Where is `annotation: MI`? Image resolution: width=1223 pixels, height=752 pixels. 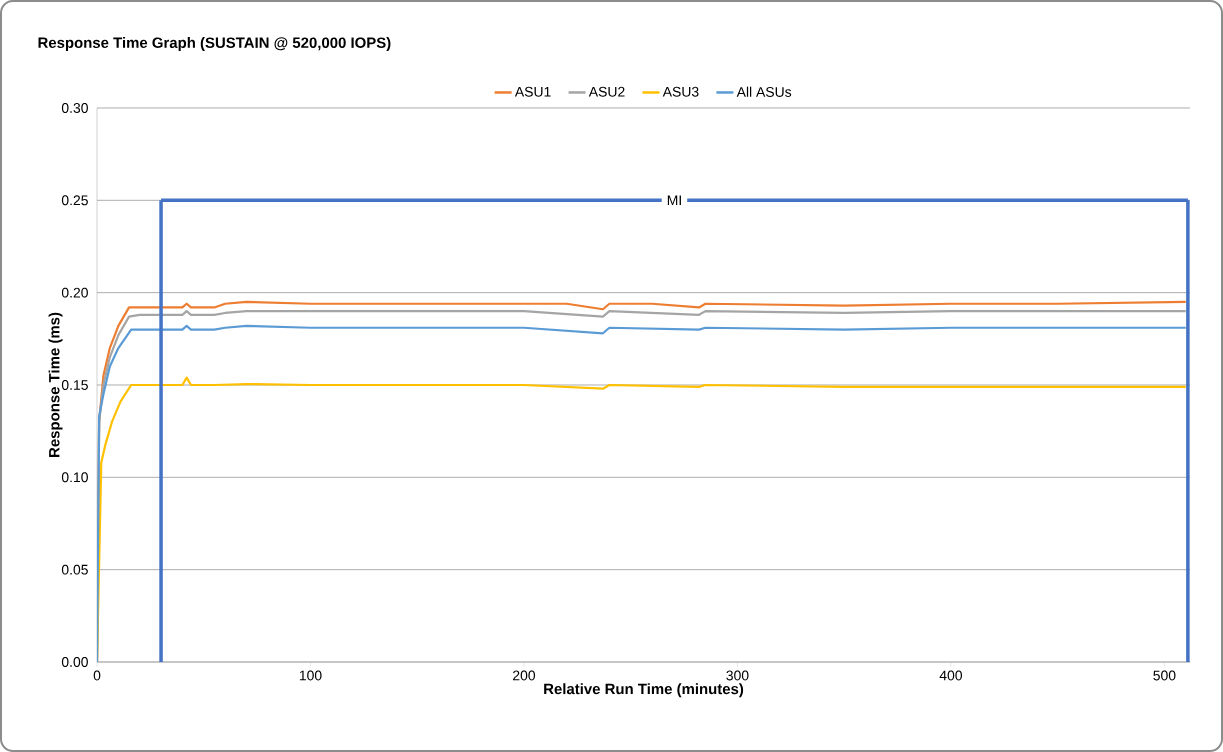 annotation: MI is located at coordinates (674, 200).